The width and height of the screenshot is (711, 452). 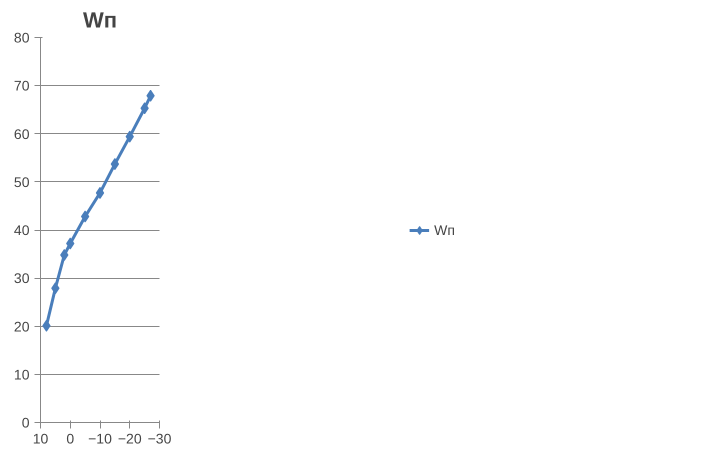 I want to click on y-tick-label: 10, so click(x=22, y=374).